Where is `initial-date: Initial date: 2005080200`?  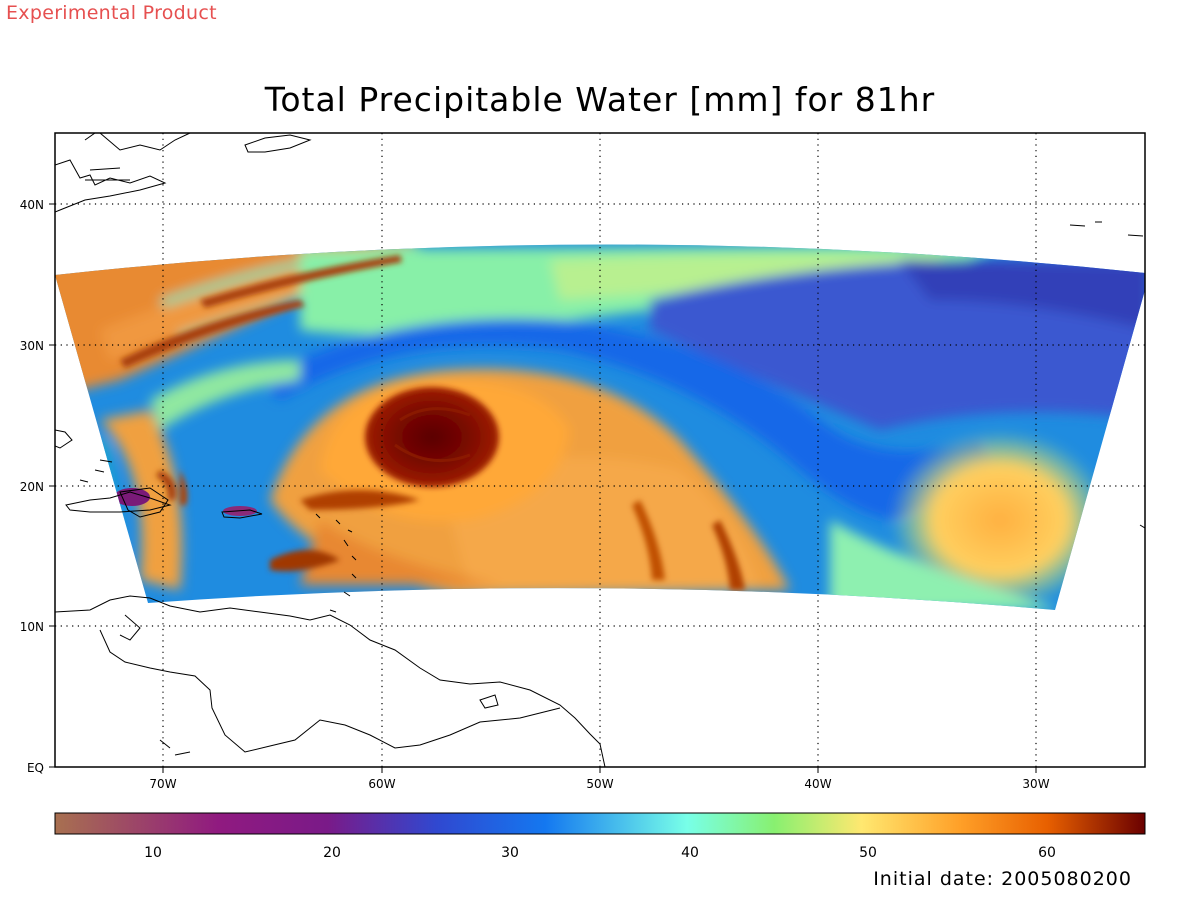 initial-date: Initial date: 2005080200 is located at coordinates (1002, 879).